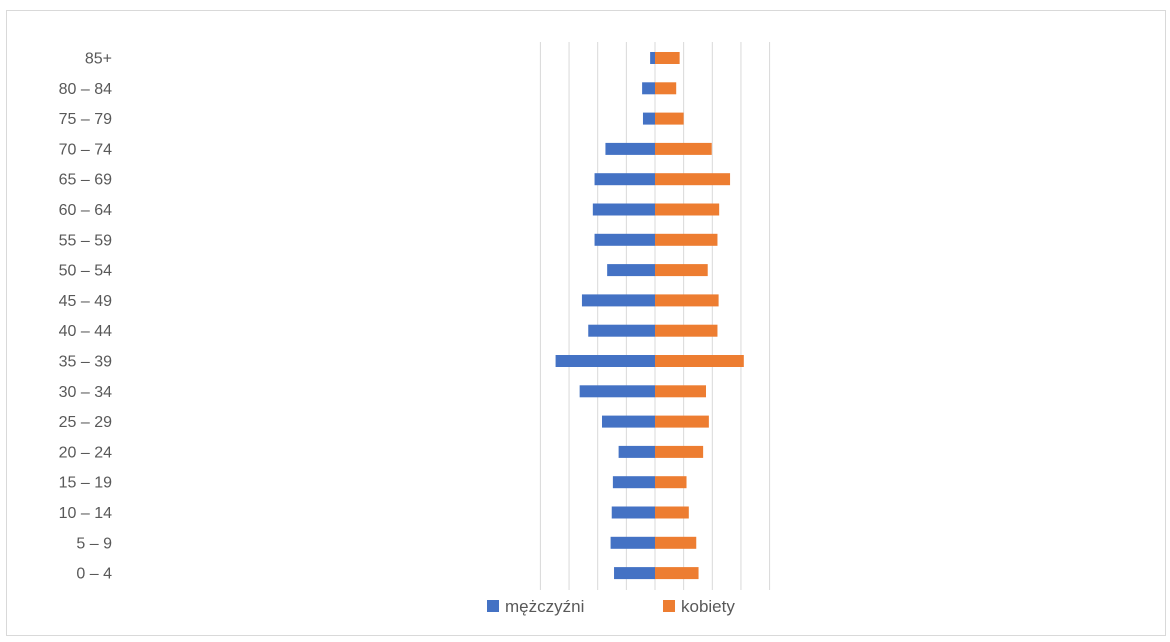 The image size is (1170, 642). What do you see at coordinates (493, 606) in the screenshot?
I see `legend-item-male-swatch` at bounding box center [493, 606].